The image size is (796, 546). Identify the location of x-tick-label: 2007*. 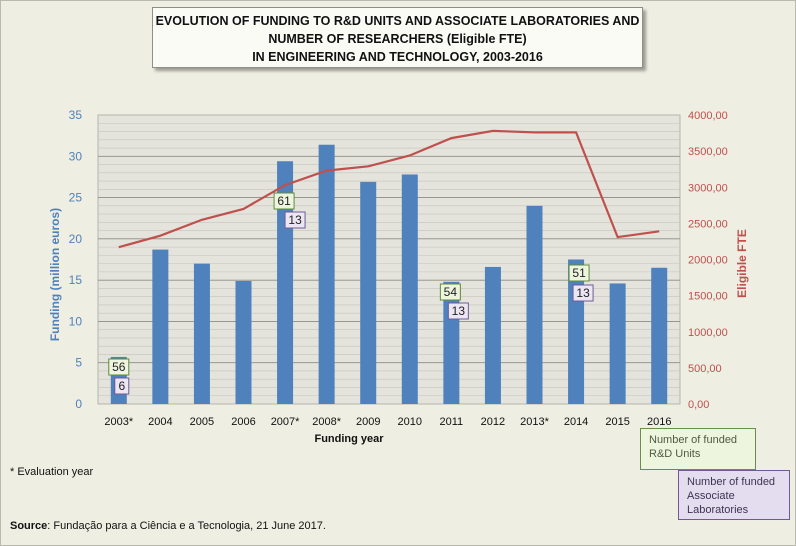
(285, 422).